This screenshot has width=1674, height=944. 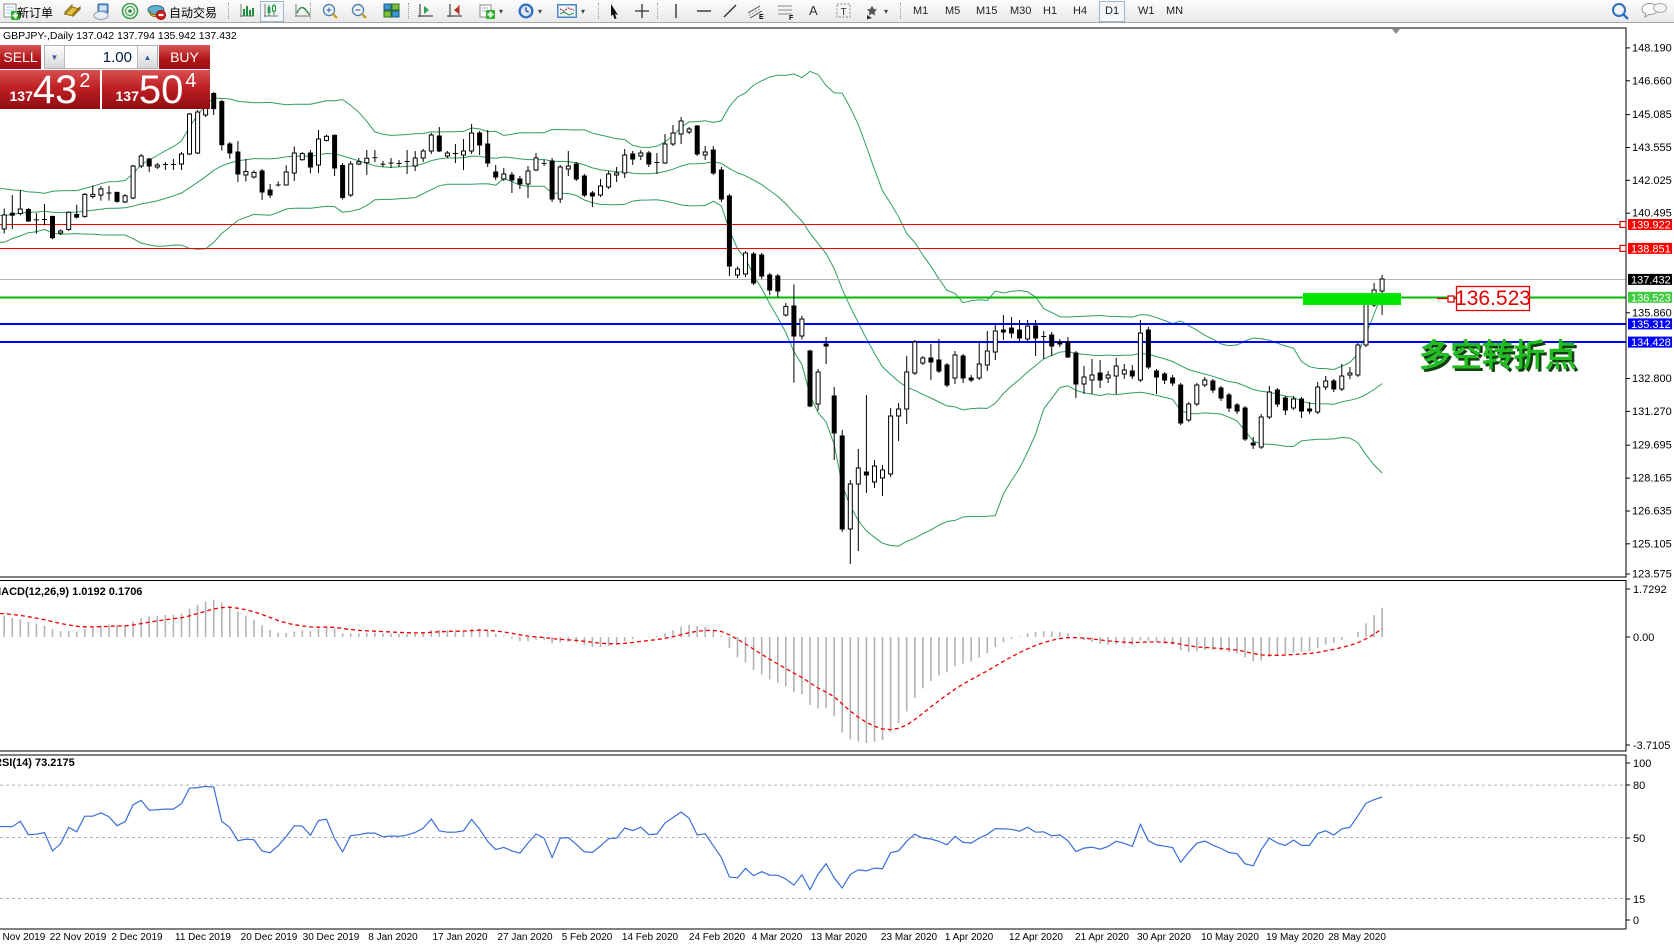 I want to click on svg-text: 140.495, so click(x=1652, y=214).